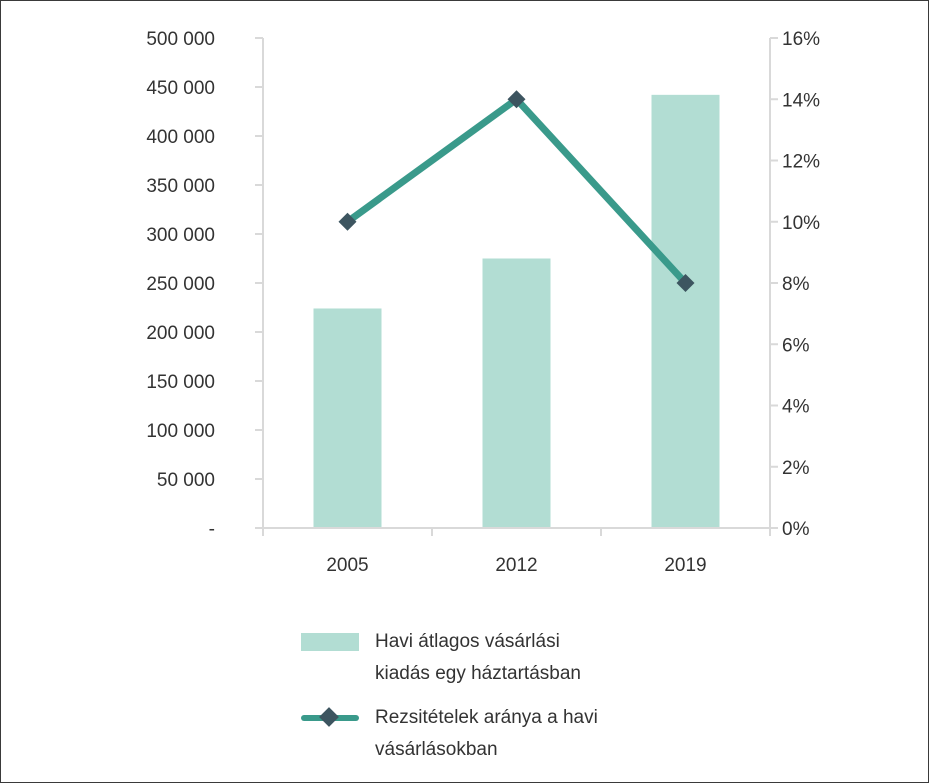 The image size is (929, 783). Describe the element at coordinates (180, 88) in the screenshot. I see `left-tick-label: 450 000` at that location.